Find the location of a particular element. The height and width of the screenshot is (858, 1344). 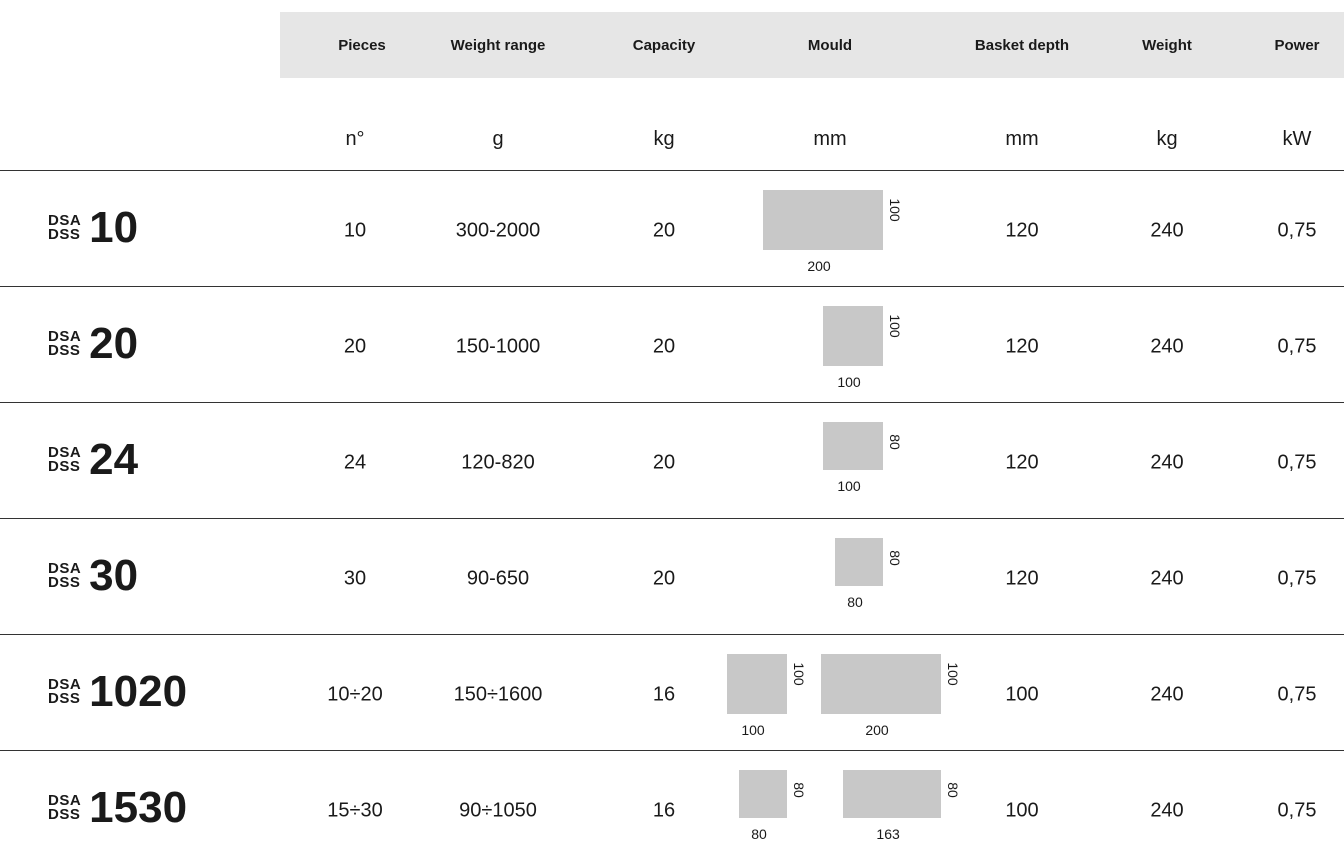

model-label: DSA DSS 10 is located at coordinates (93, 227).